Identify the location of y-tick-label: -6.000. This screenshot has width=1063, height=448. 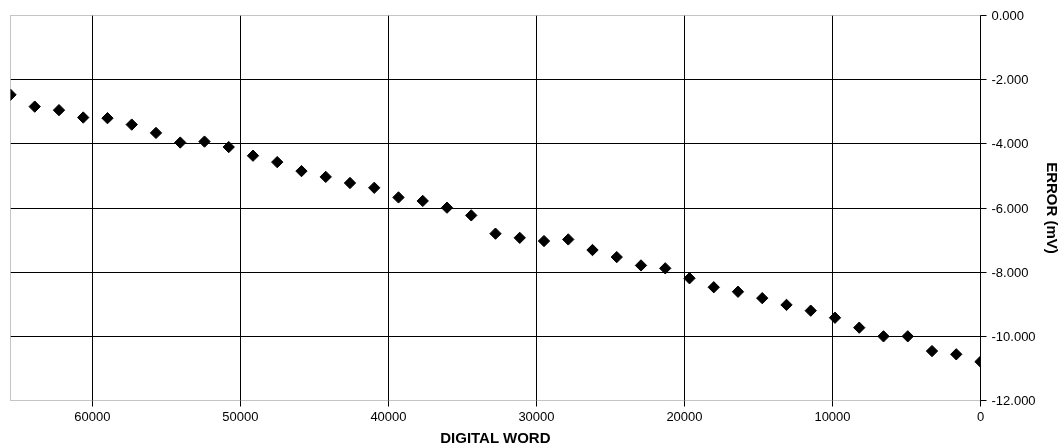
(1010, 208).